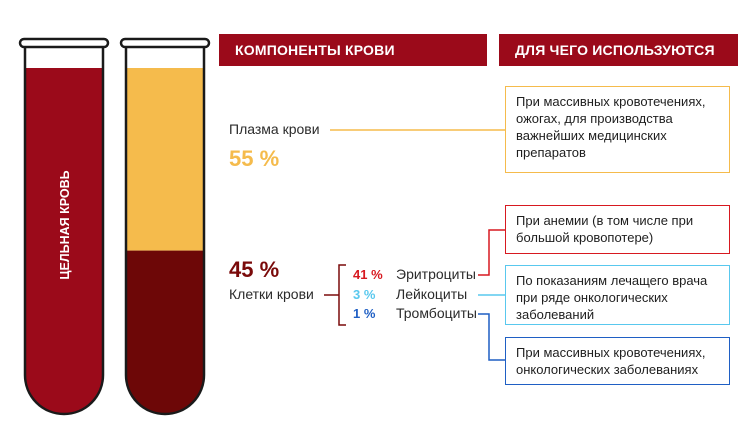 The image size is (750, 422). What do you see at coordinates (364, 294) in the screenshot?
I see `leukocytes-percent: 3 %` at bounding box center [364, 294].